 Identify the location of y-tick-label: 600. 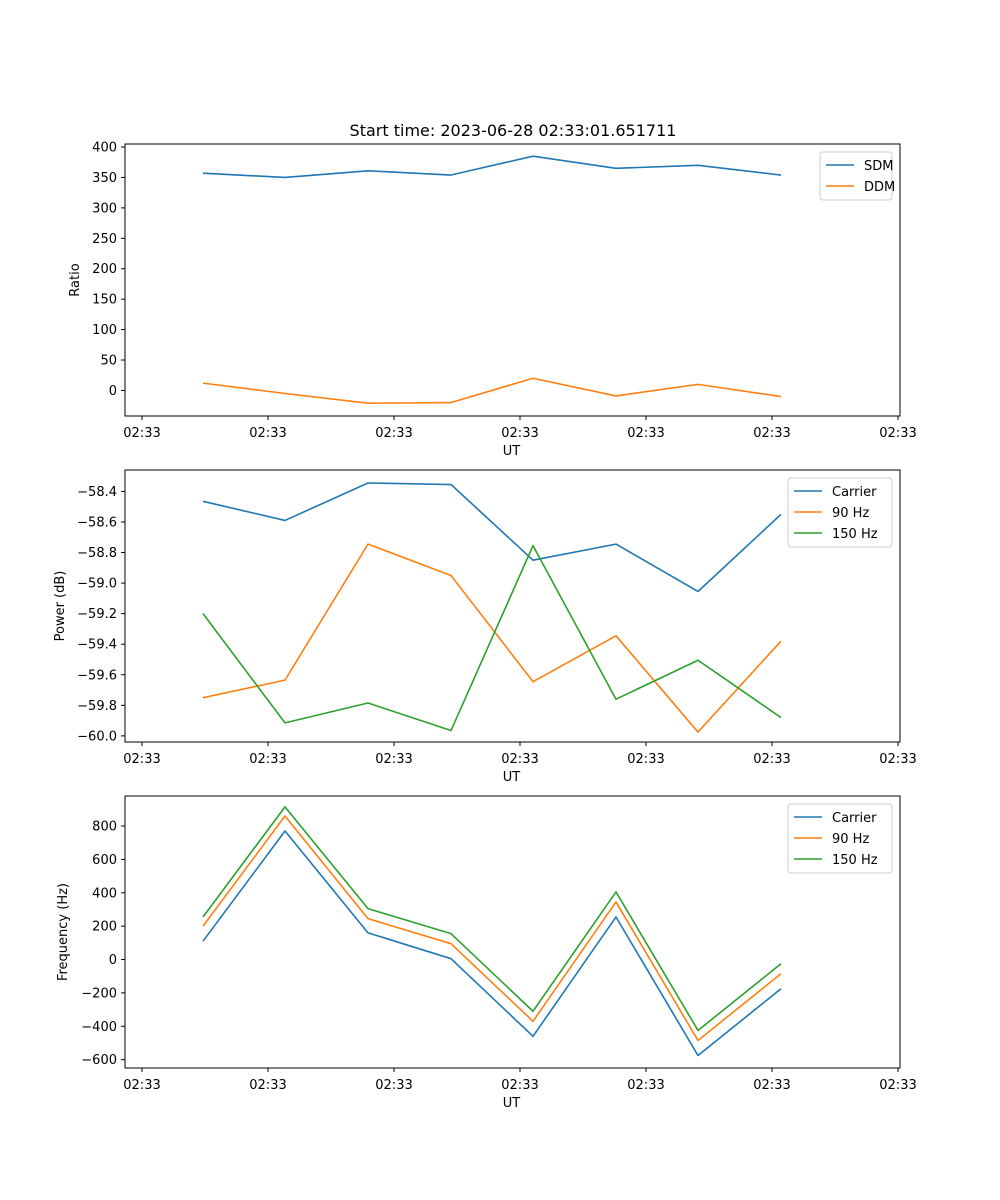
(104, 860).